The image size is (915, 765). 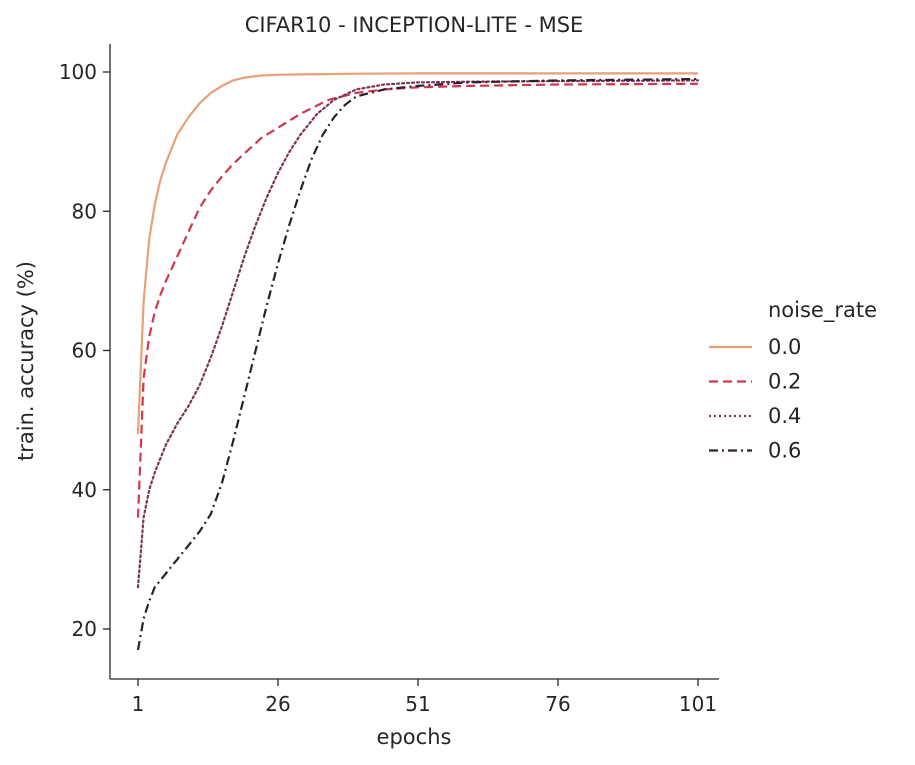 What do you see at coordinates (414, 25) in the screenshot?
I see `chart-title: CIFAR10 - INCEPTION-LITE - MSE` at bounding box center [414, 25].